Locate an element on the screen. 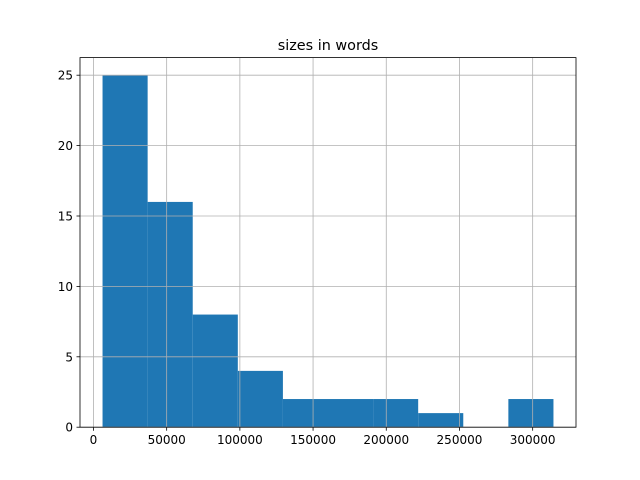 This screenshot has height=480, width=640. y-tick-label: 0 is located at coordinates (69, 428).